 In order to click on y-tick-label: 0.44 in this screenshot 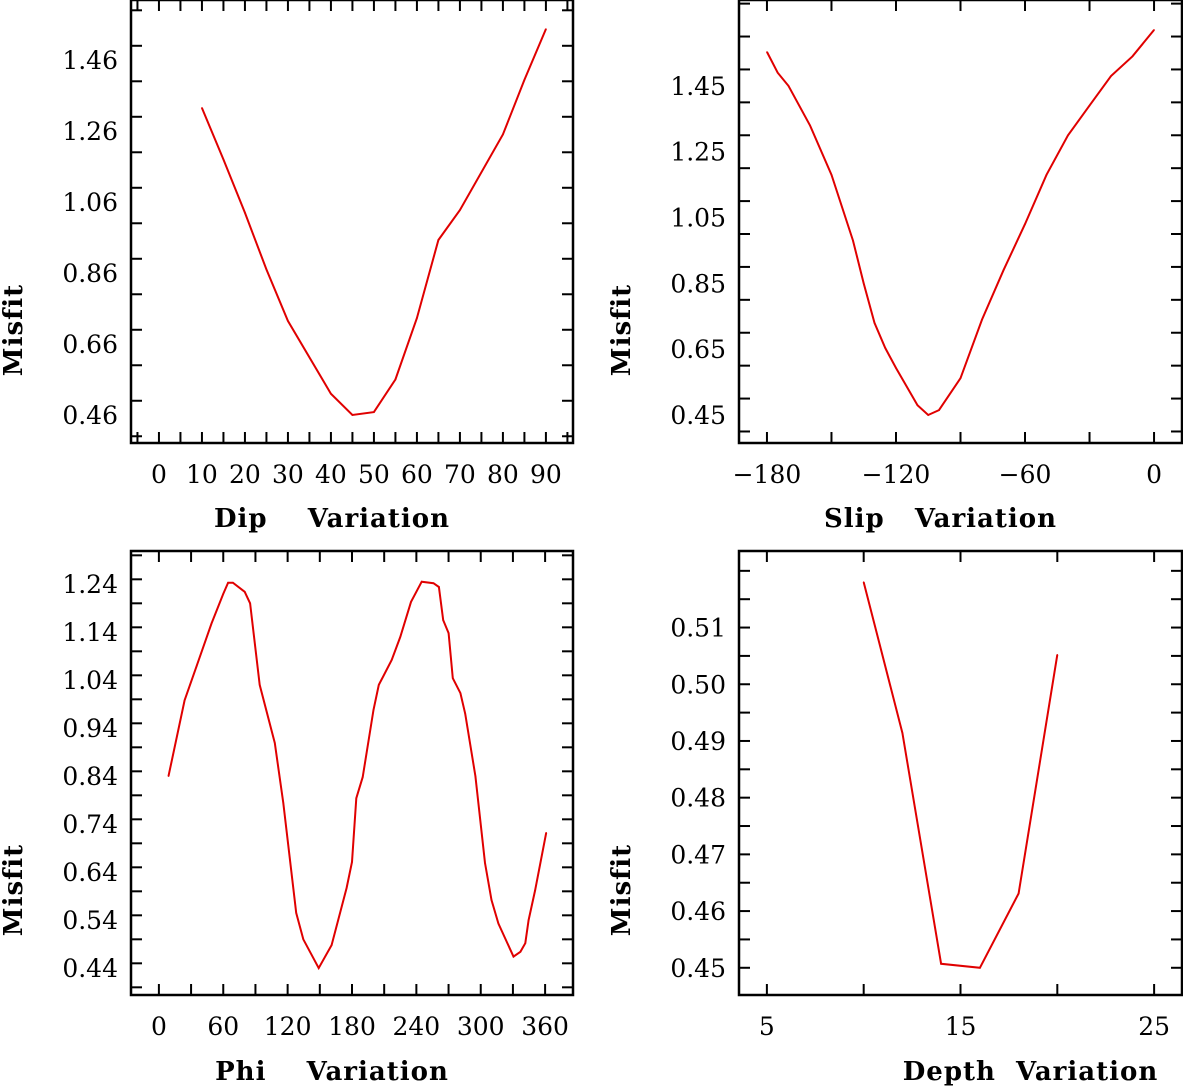, I will do `click(90, 968)`.